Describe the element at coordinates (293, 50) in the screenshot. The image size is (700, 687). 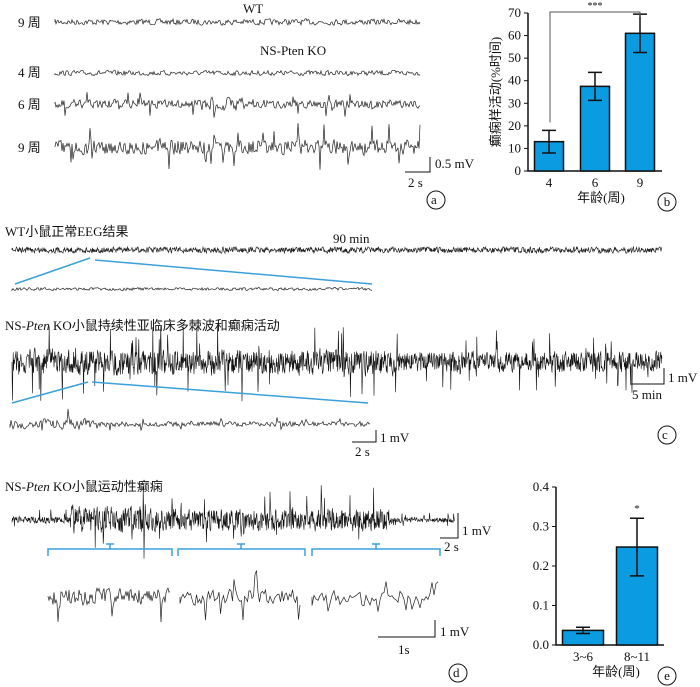
I see `ko-title: NS-Pten KO` at that location.